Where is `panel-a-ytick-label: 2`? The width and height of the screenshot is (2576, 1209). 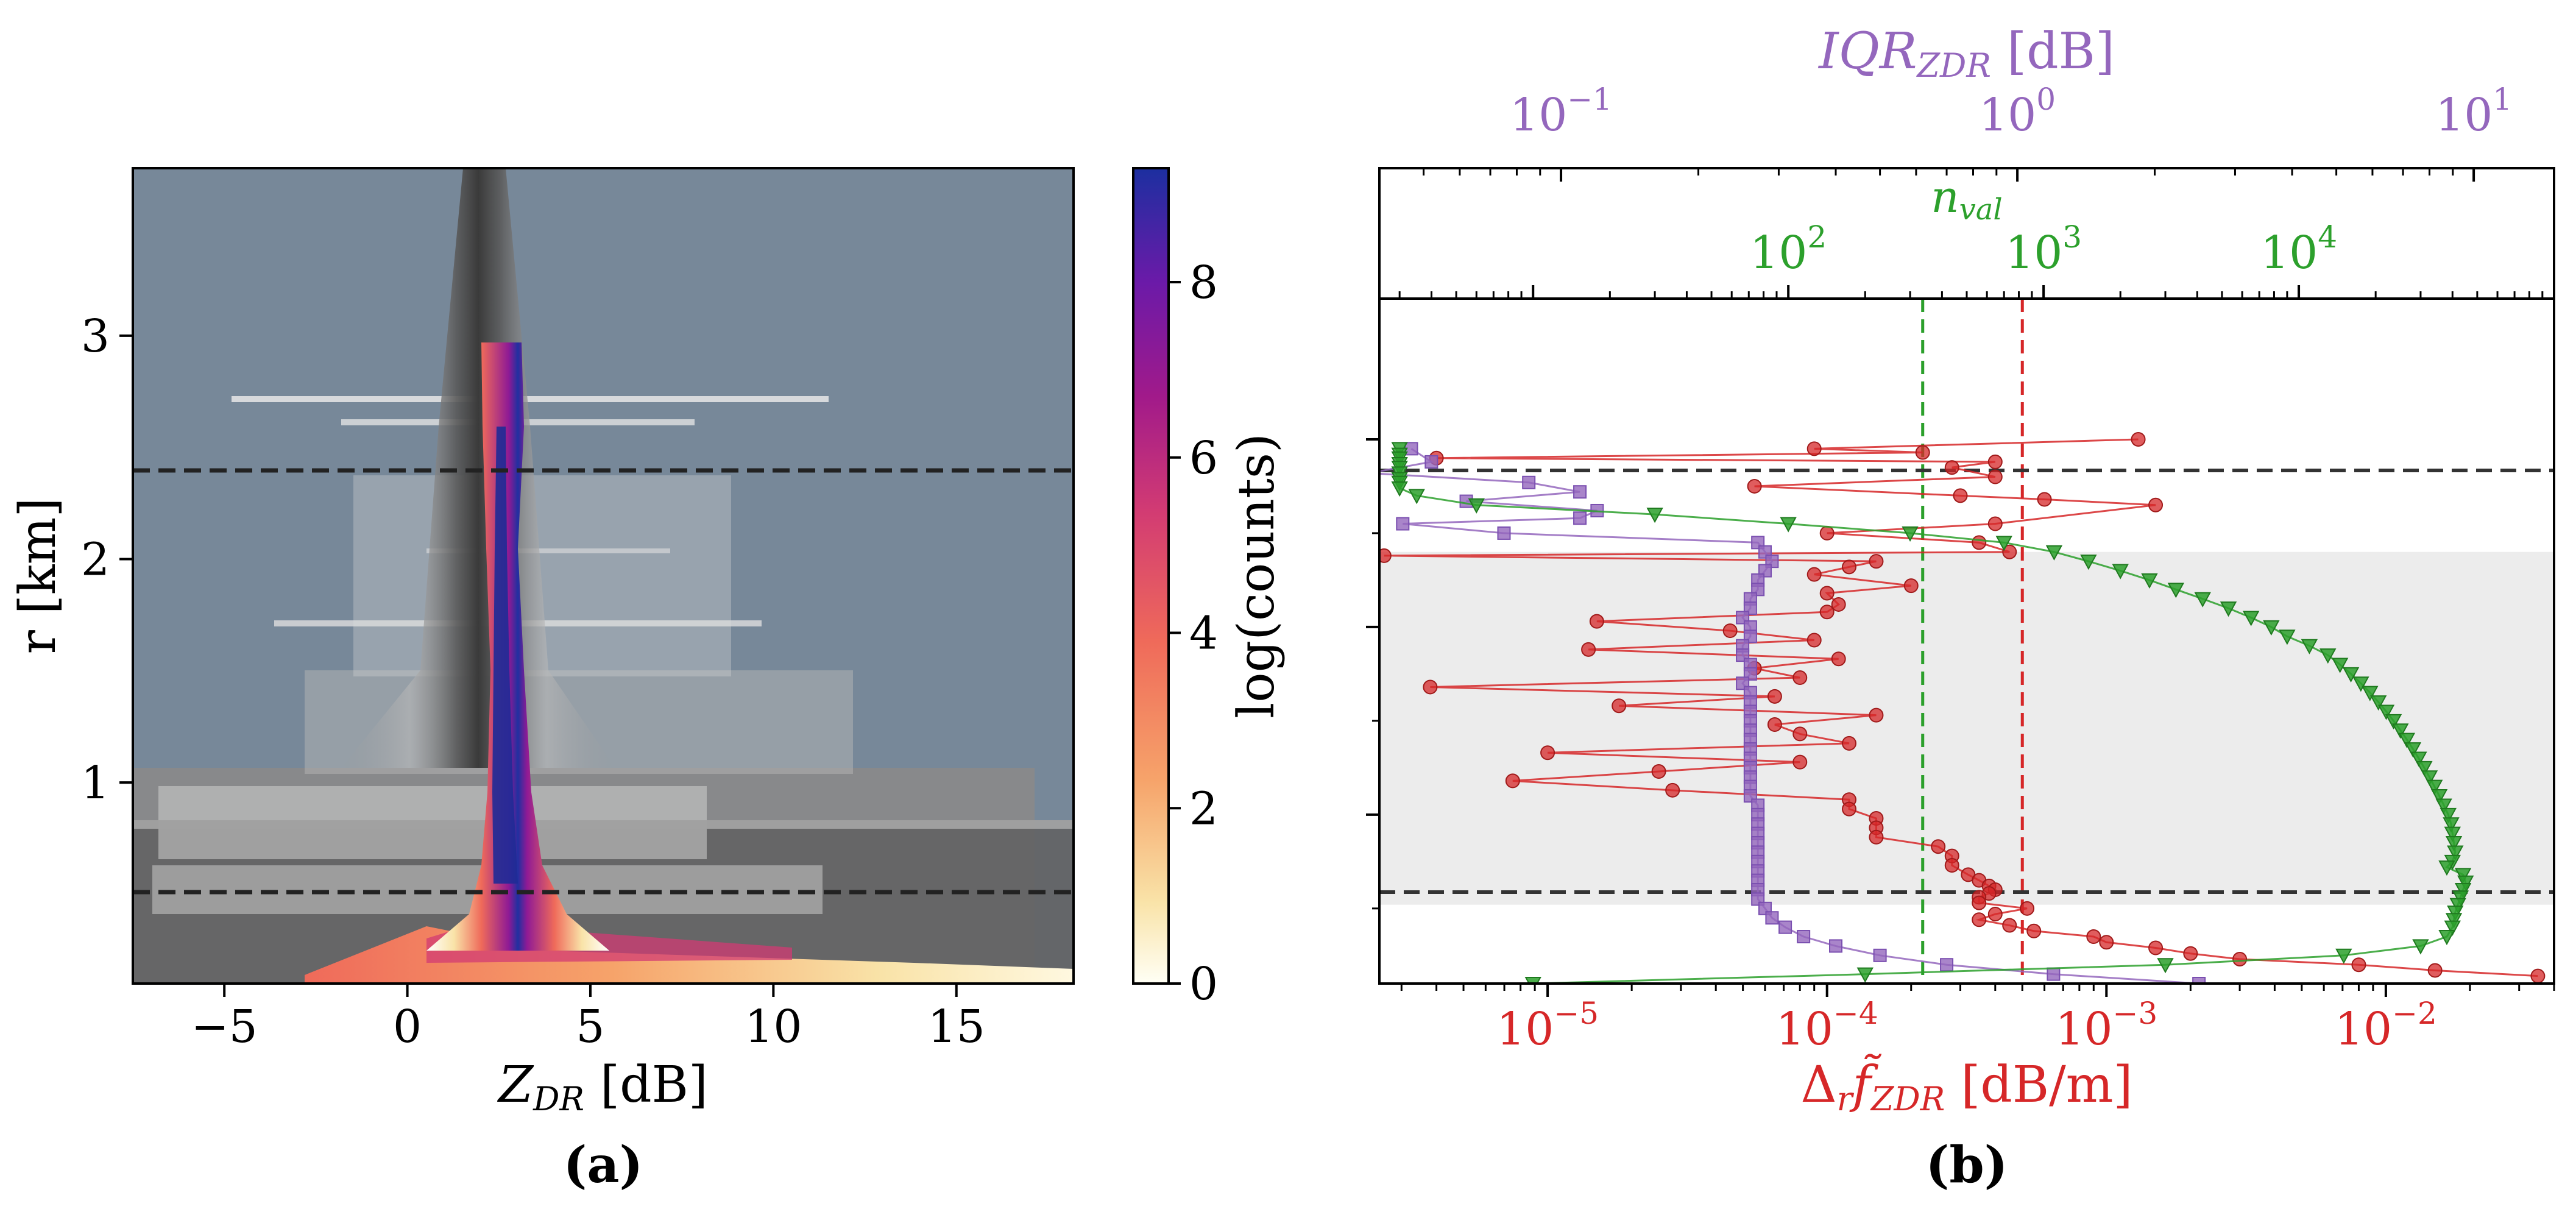 panel-a-ytick-label: 2 is located at coordinates (95, 560).